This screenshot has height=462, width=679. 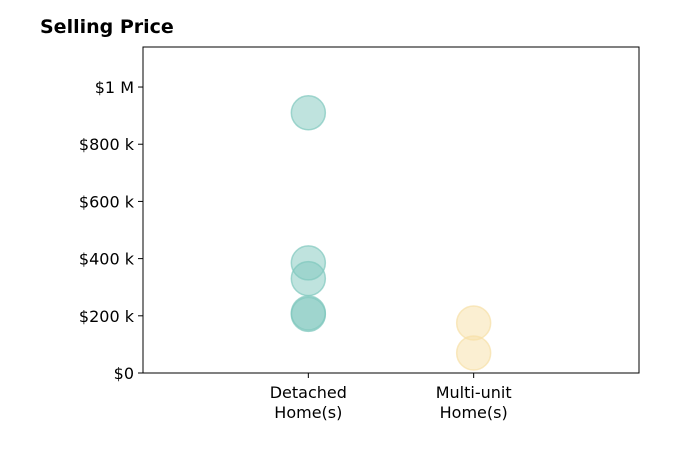 What do you see at coordinates (308, 392) in the screenshot?
I see `x-tick-label: Detached` at bounding box center [308, 392].